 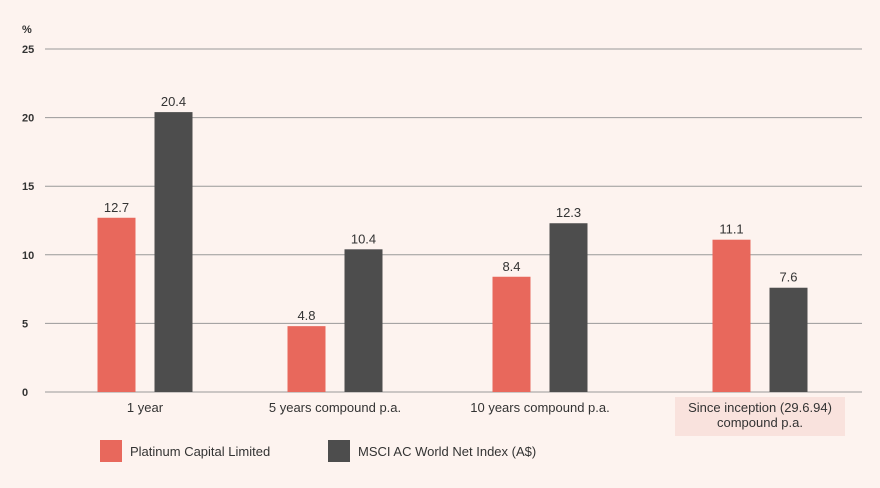 What do you see at coordinates (568, 307) in the screenshot?
I see `bar-s1-c2` at bounding box center [568, 307].